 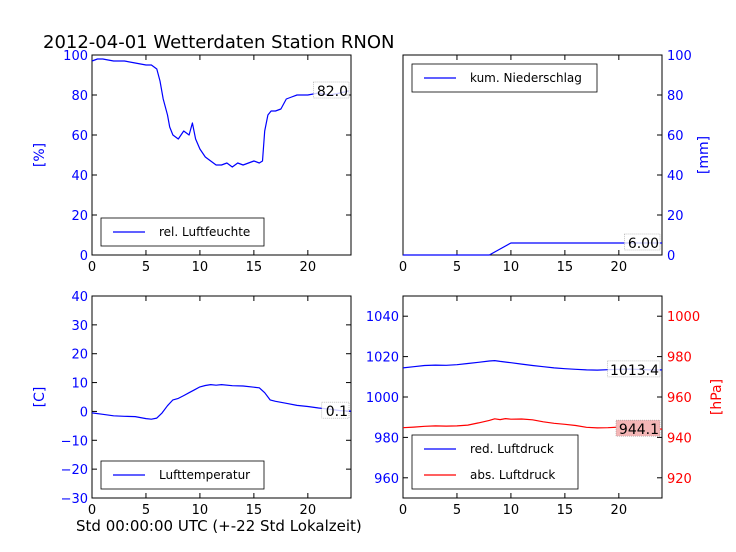 What do you see at coordinates (512, 475) in the screenshot?
I see `legend-label: abs. Luftdruck` at bounding box center [512, 475].